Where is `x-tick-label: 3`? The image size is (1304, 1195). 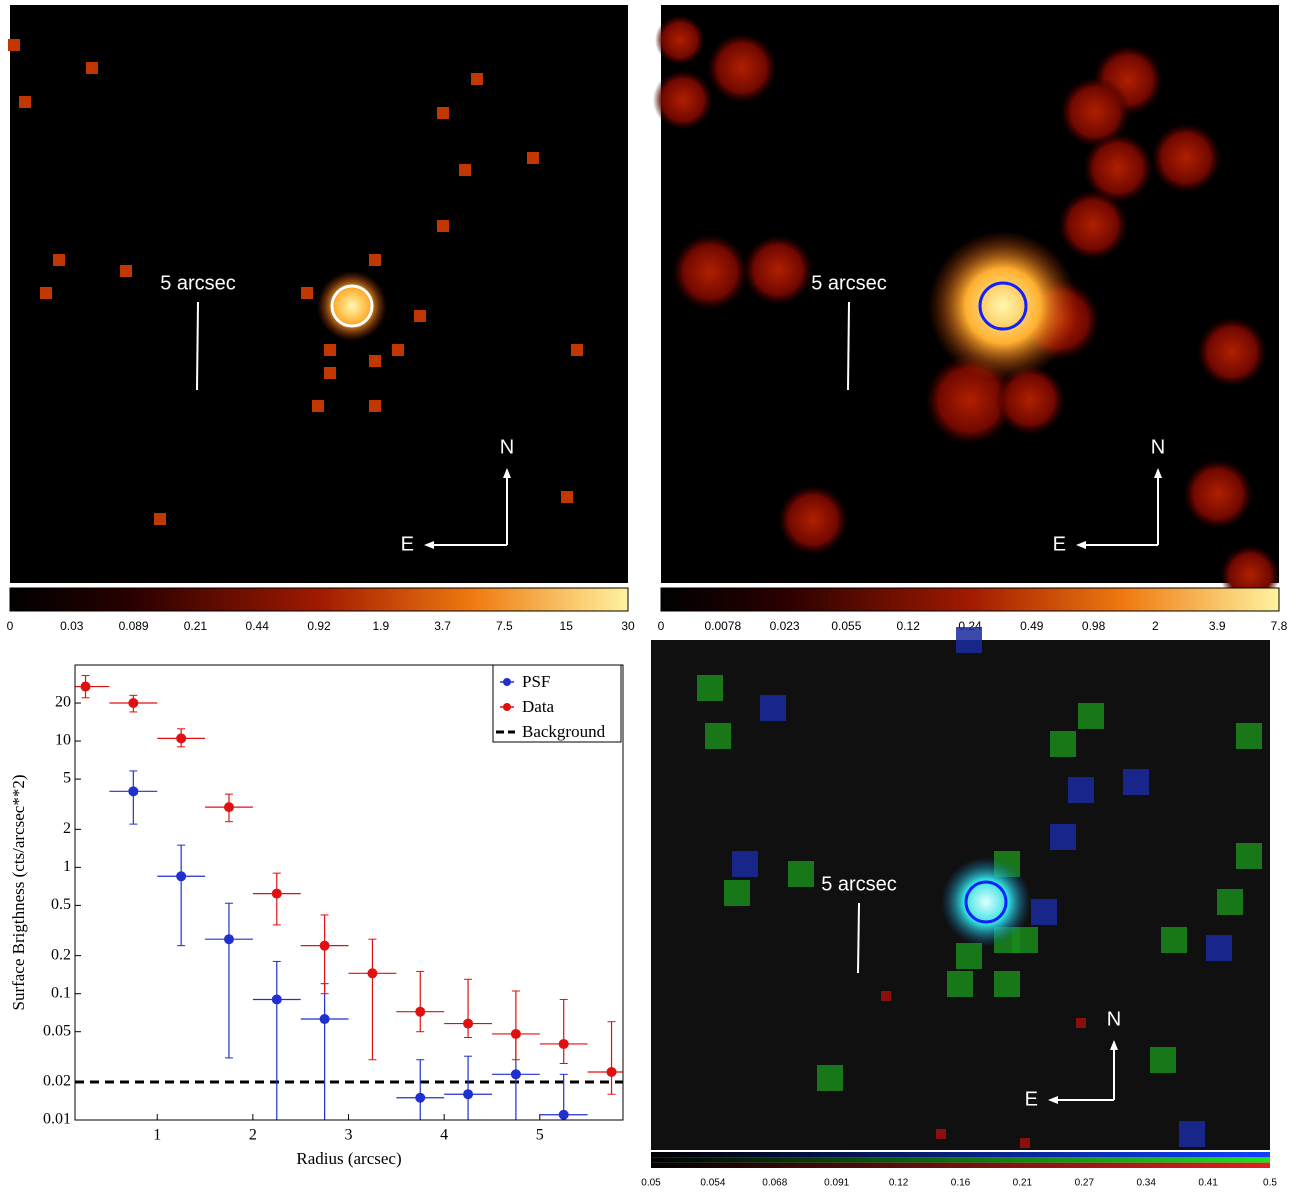 x-tick-label: 3 is located at coordinates (349, 1135).